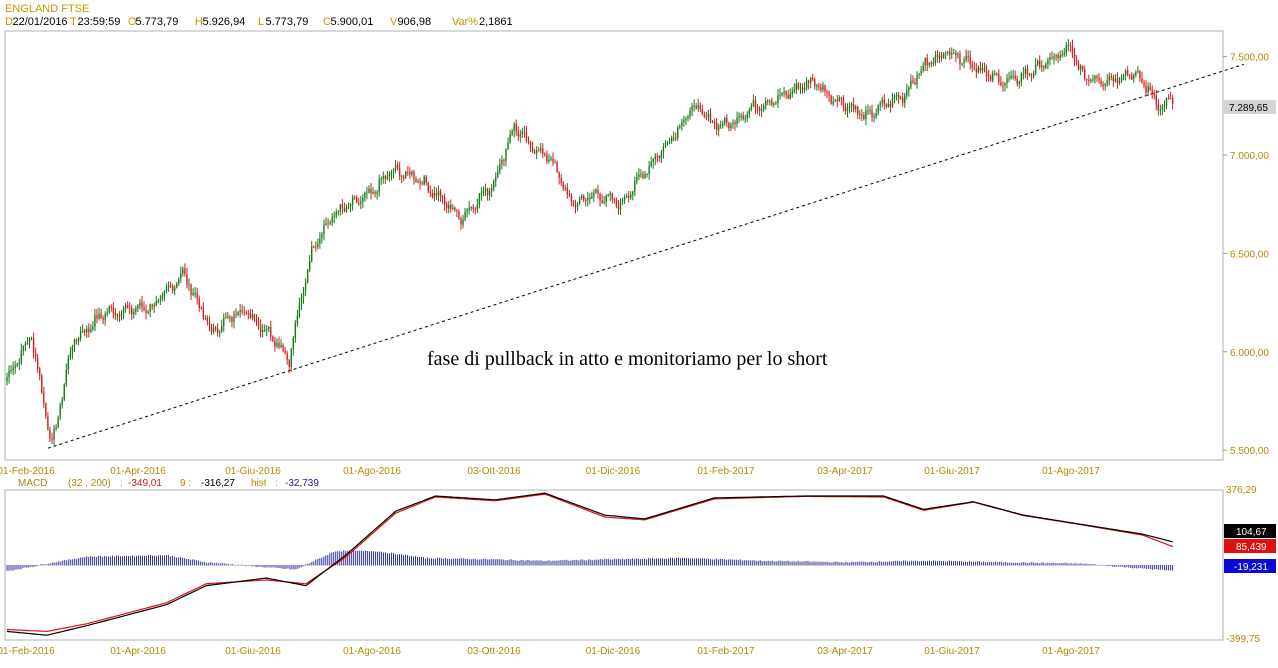 Image resolution: width=1278 pixels, height=668 pixels. What do you see at coordinates (590, 560) in the screenshot?
I see `macd-histogram` at bounding box center [590, 560].